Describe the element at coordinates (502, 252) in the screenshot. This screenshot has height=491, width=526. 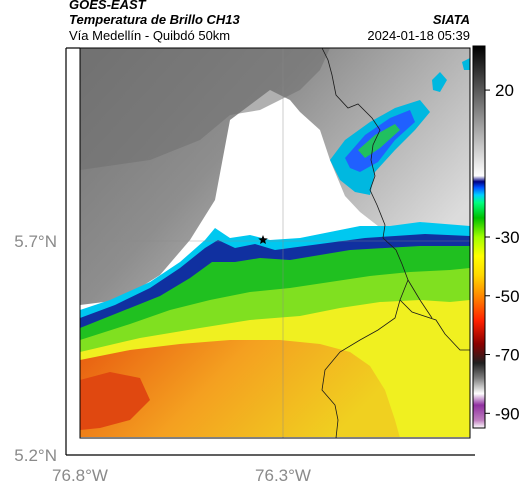
I see `colorbar-ticks: 20 -30 -50 -70 -90` at that location.